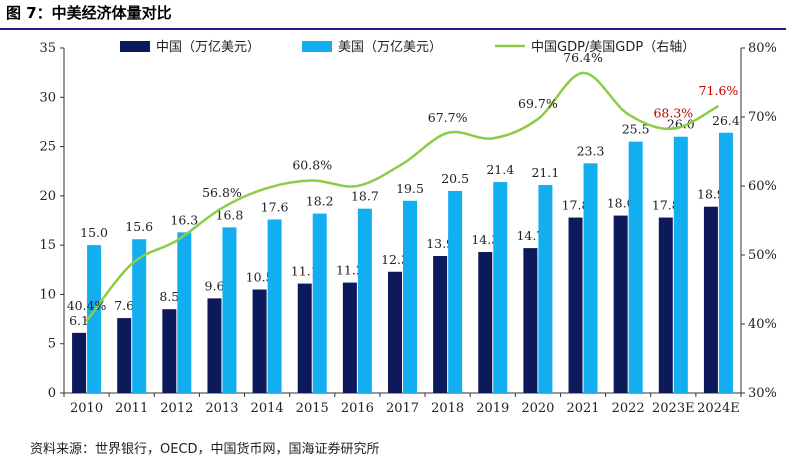  Describe the element at coordinates (673, 113) in the screenshot. I see `ratio-label-estimate: 68.3%` at that location.